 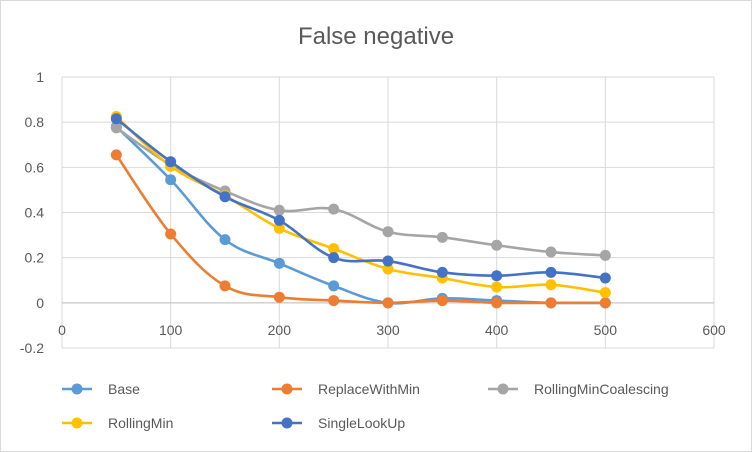 I want to click on x-tick-label: 400, so click(x=497, y=330).